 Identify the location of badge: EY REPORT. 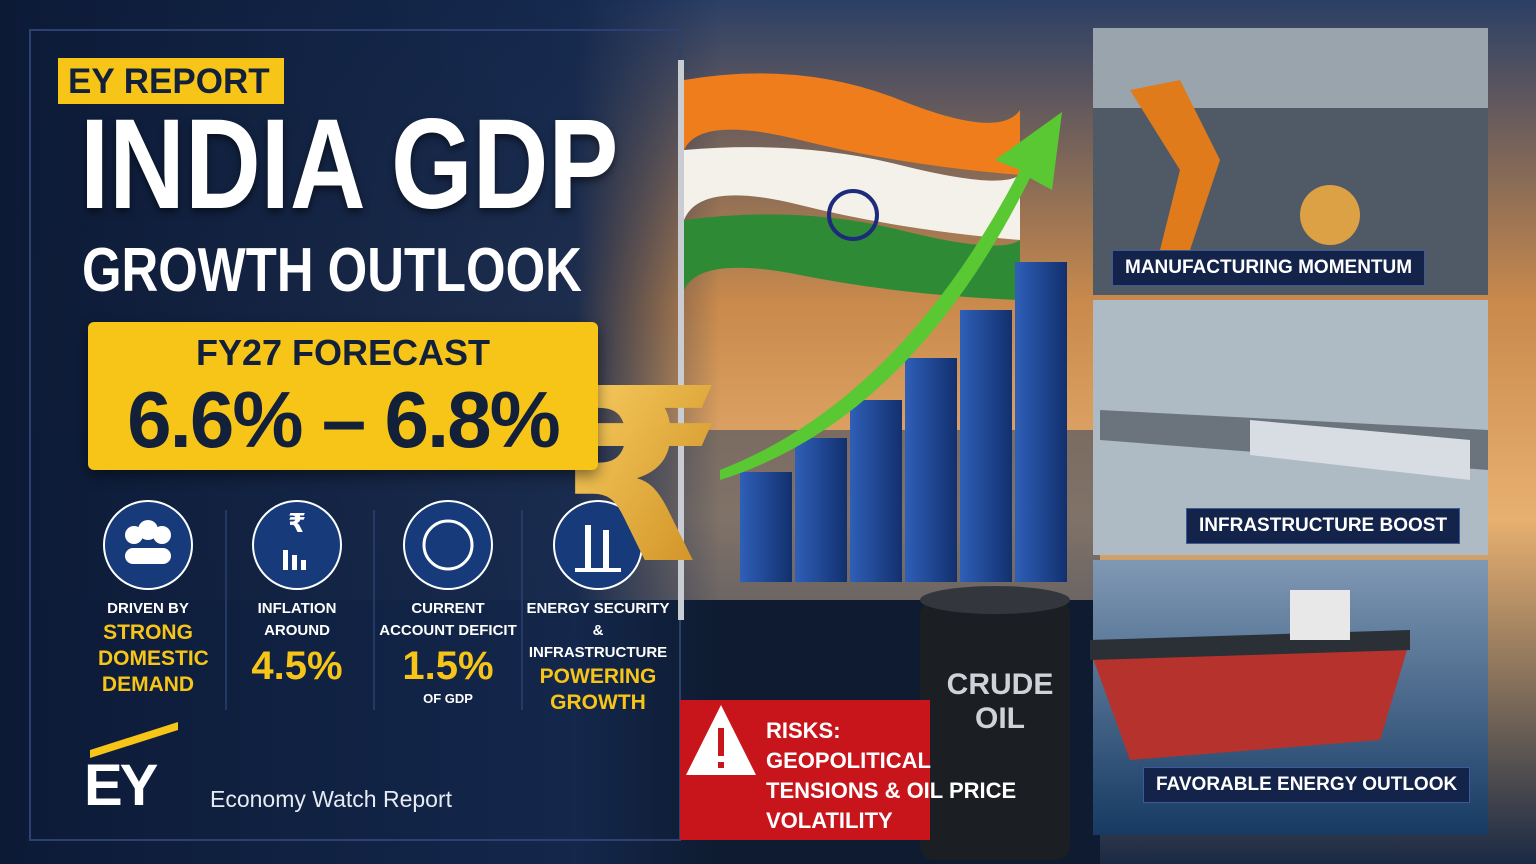
(171, 81).